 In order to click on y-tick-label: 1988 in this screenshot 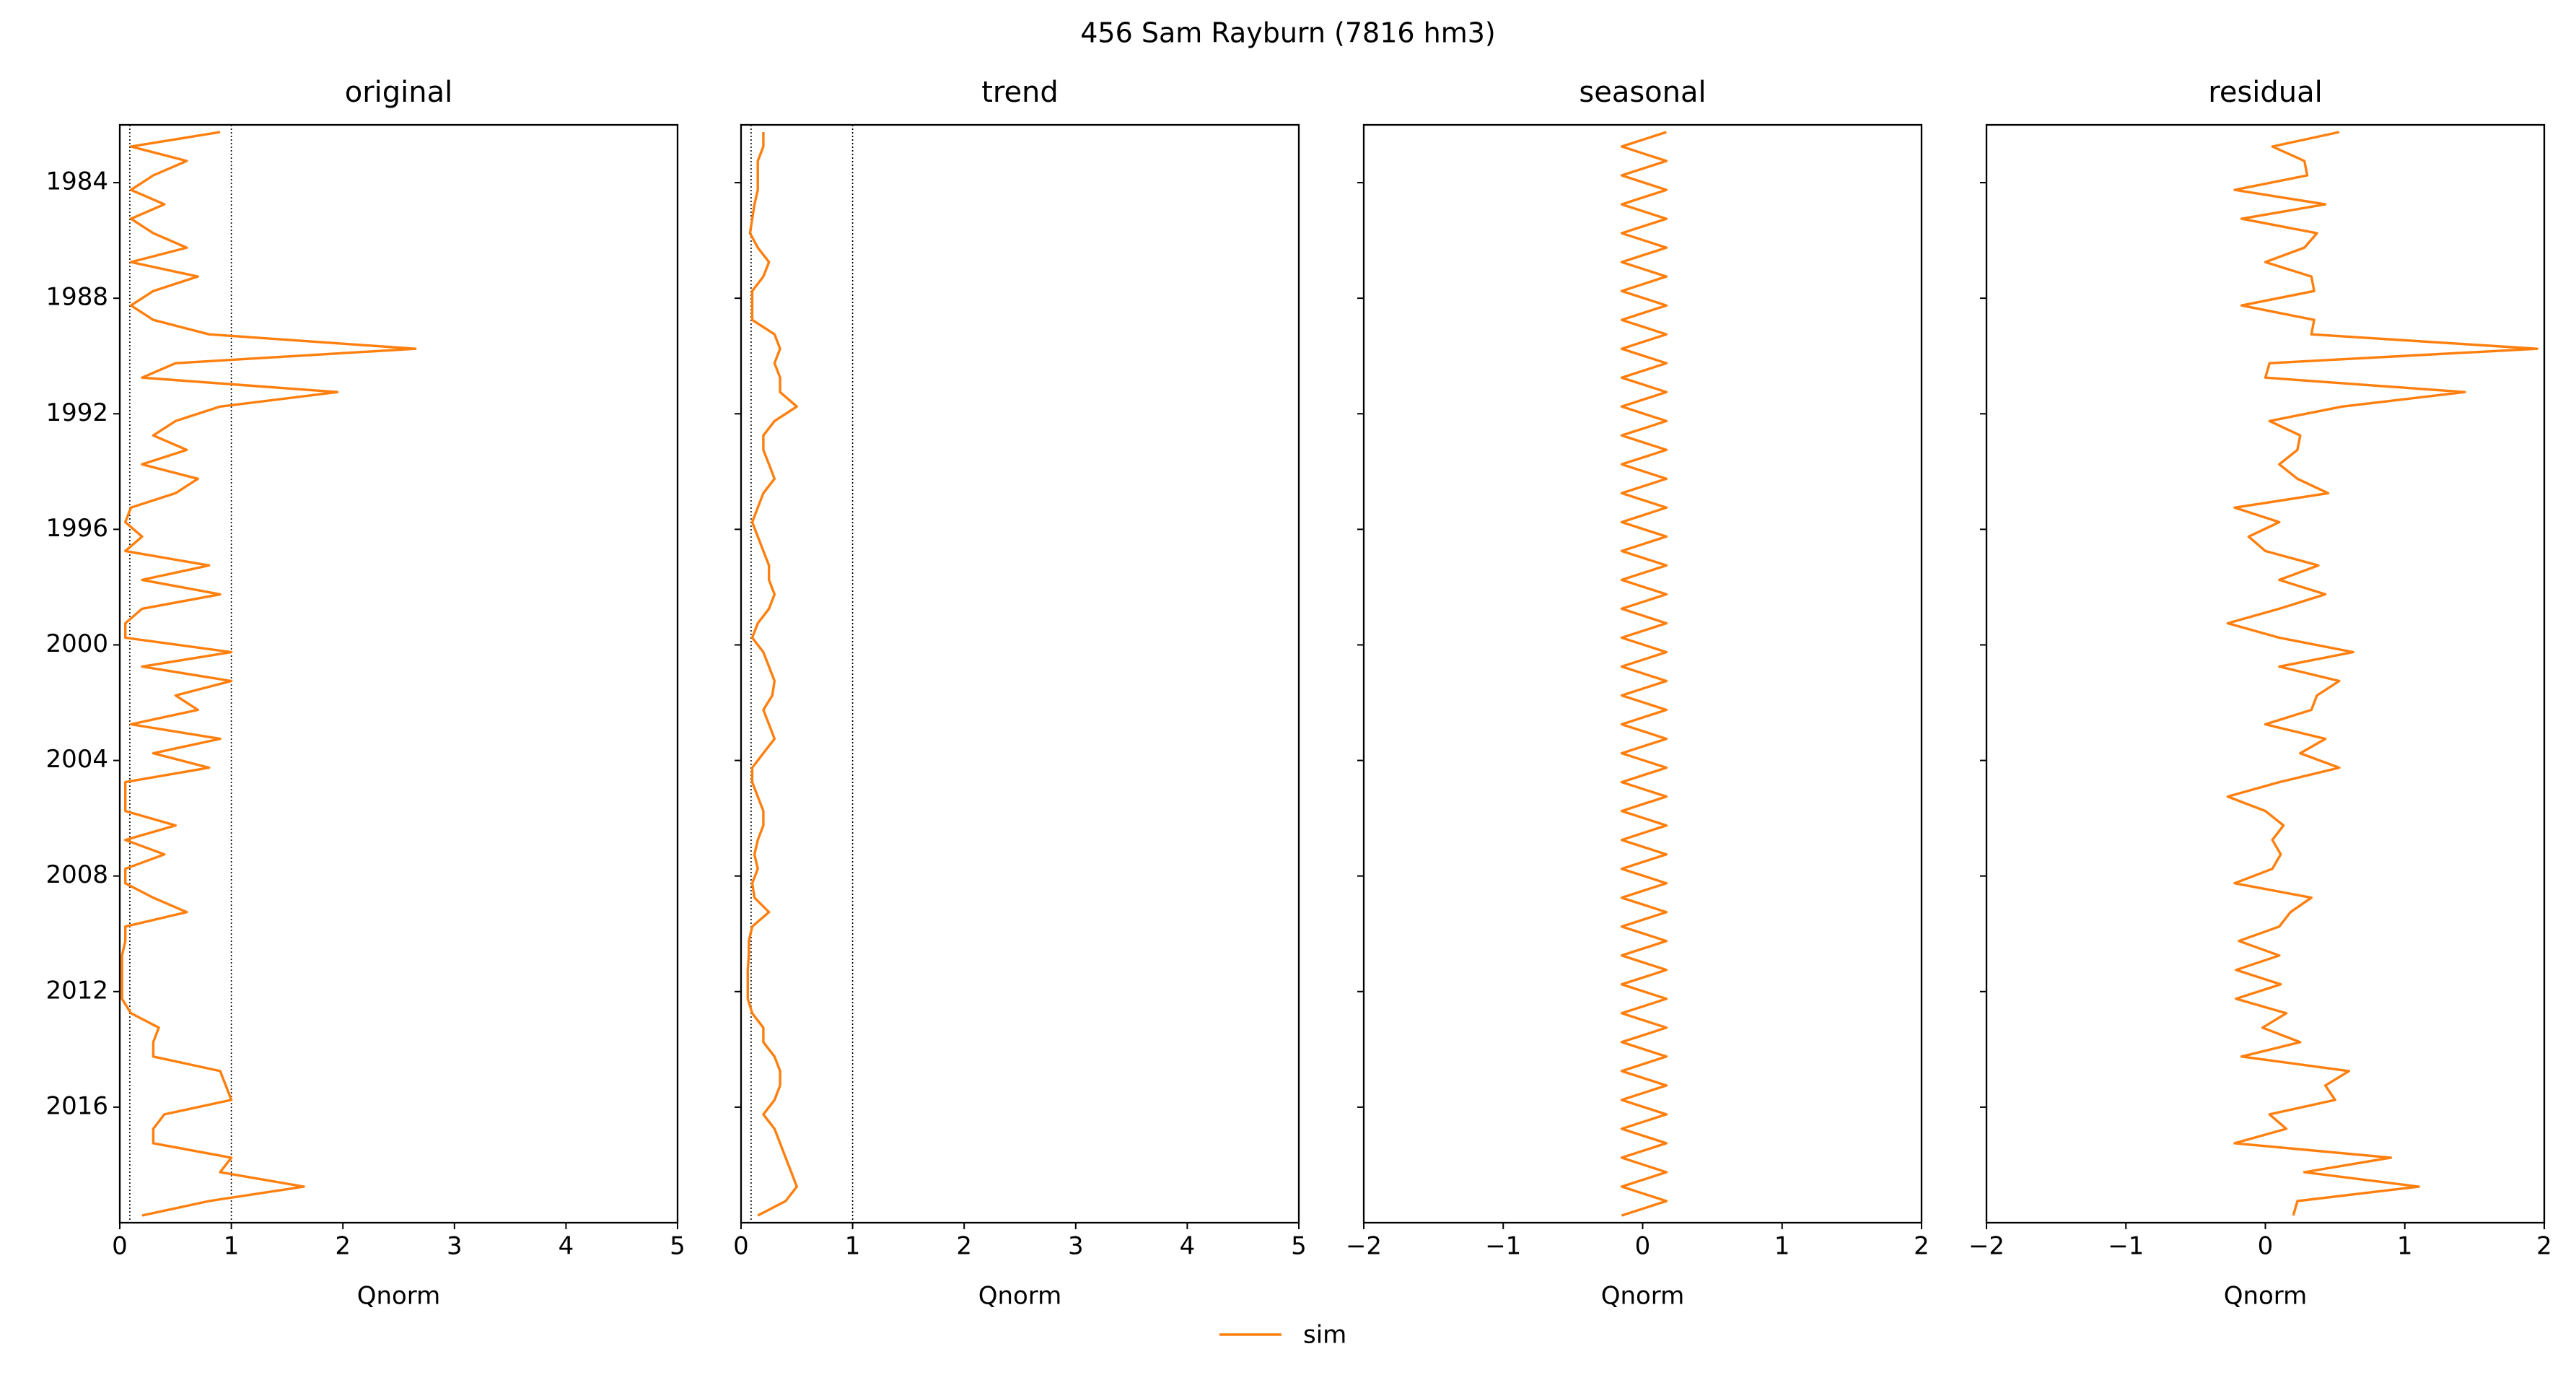, I will do `click(76, 297)`.